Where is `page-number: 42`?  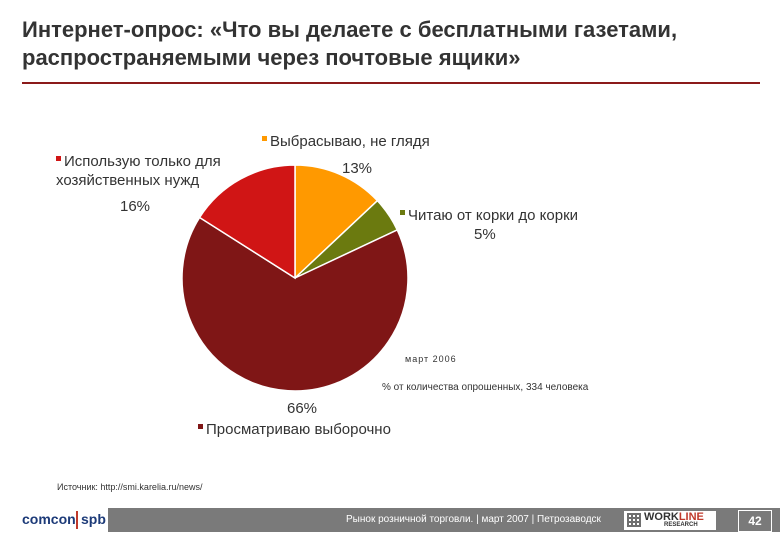 page-number: 42 is located at coordinates (755, 521).